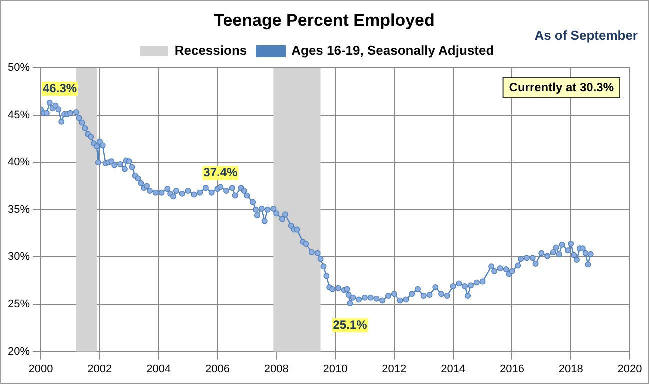 The height and width of the screenshot is (384, 649). What do you see at coordinates (393, 50) in the screenshot?
I see `legend-label: Ages 16-19, Seasonally Adjusted` at bounding box center [393, 50].